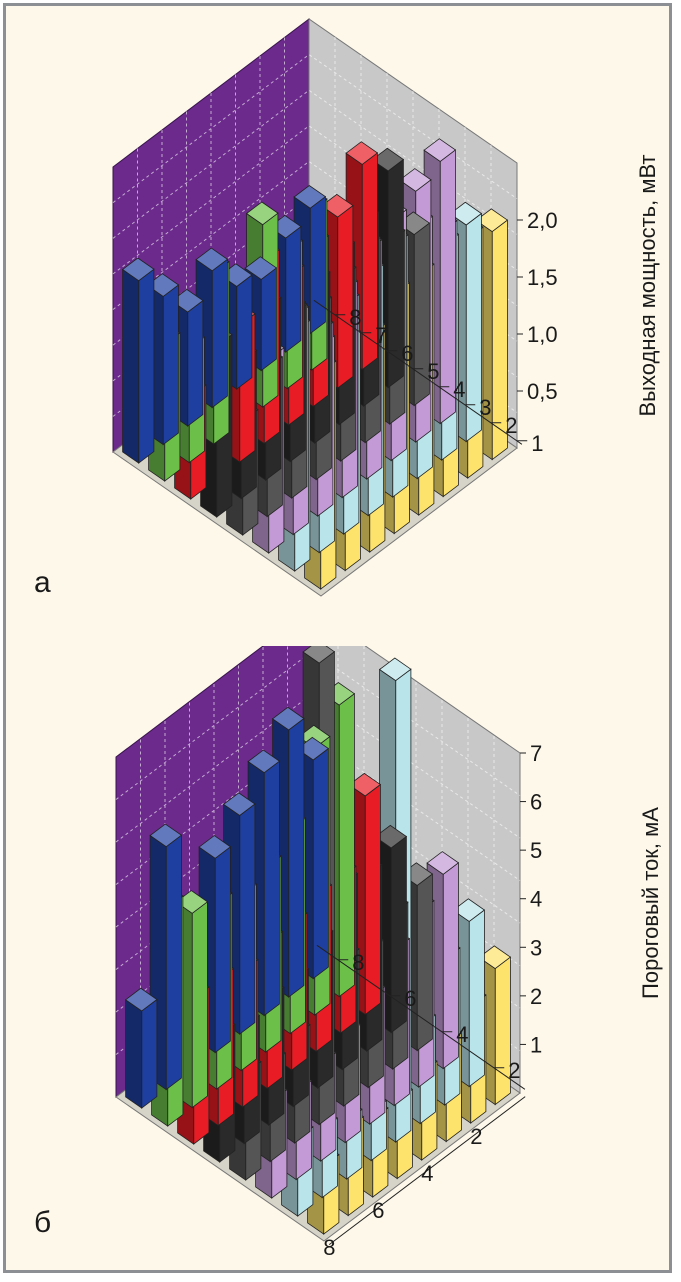 This screenshot has height=1282, width=681. Describe the element at coordinates (537, 443) in the screenshot. I see `row-tick-label: 1` at that location.